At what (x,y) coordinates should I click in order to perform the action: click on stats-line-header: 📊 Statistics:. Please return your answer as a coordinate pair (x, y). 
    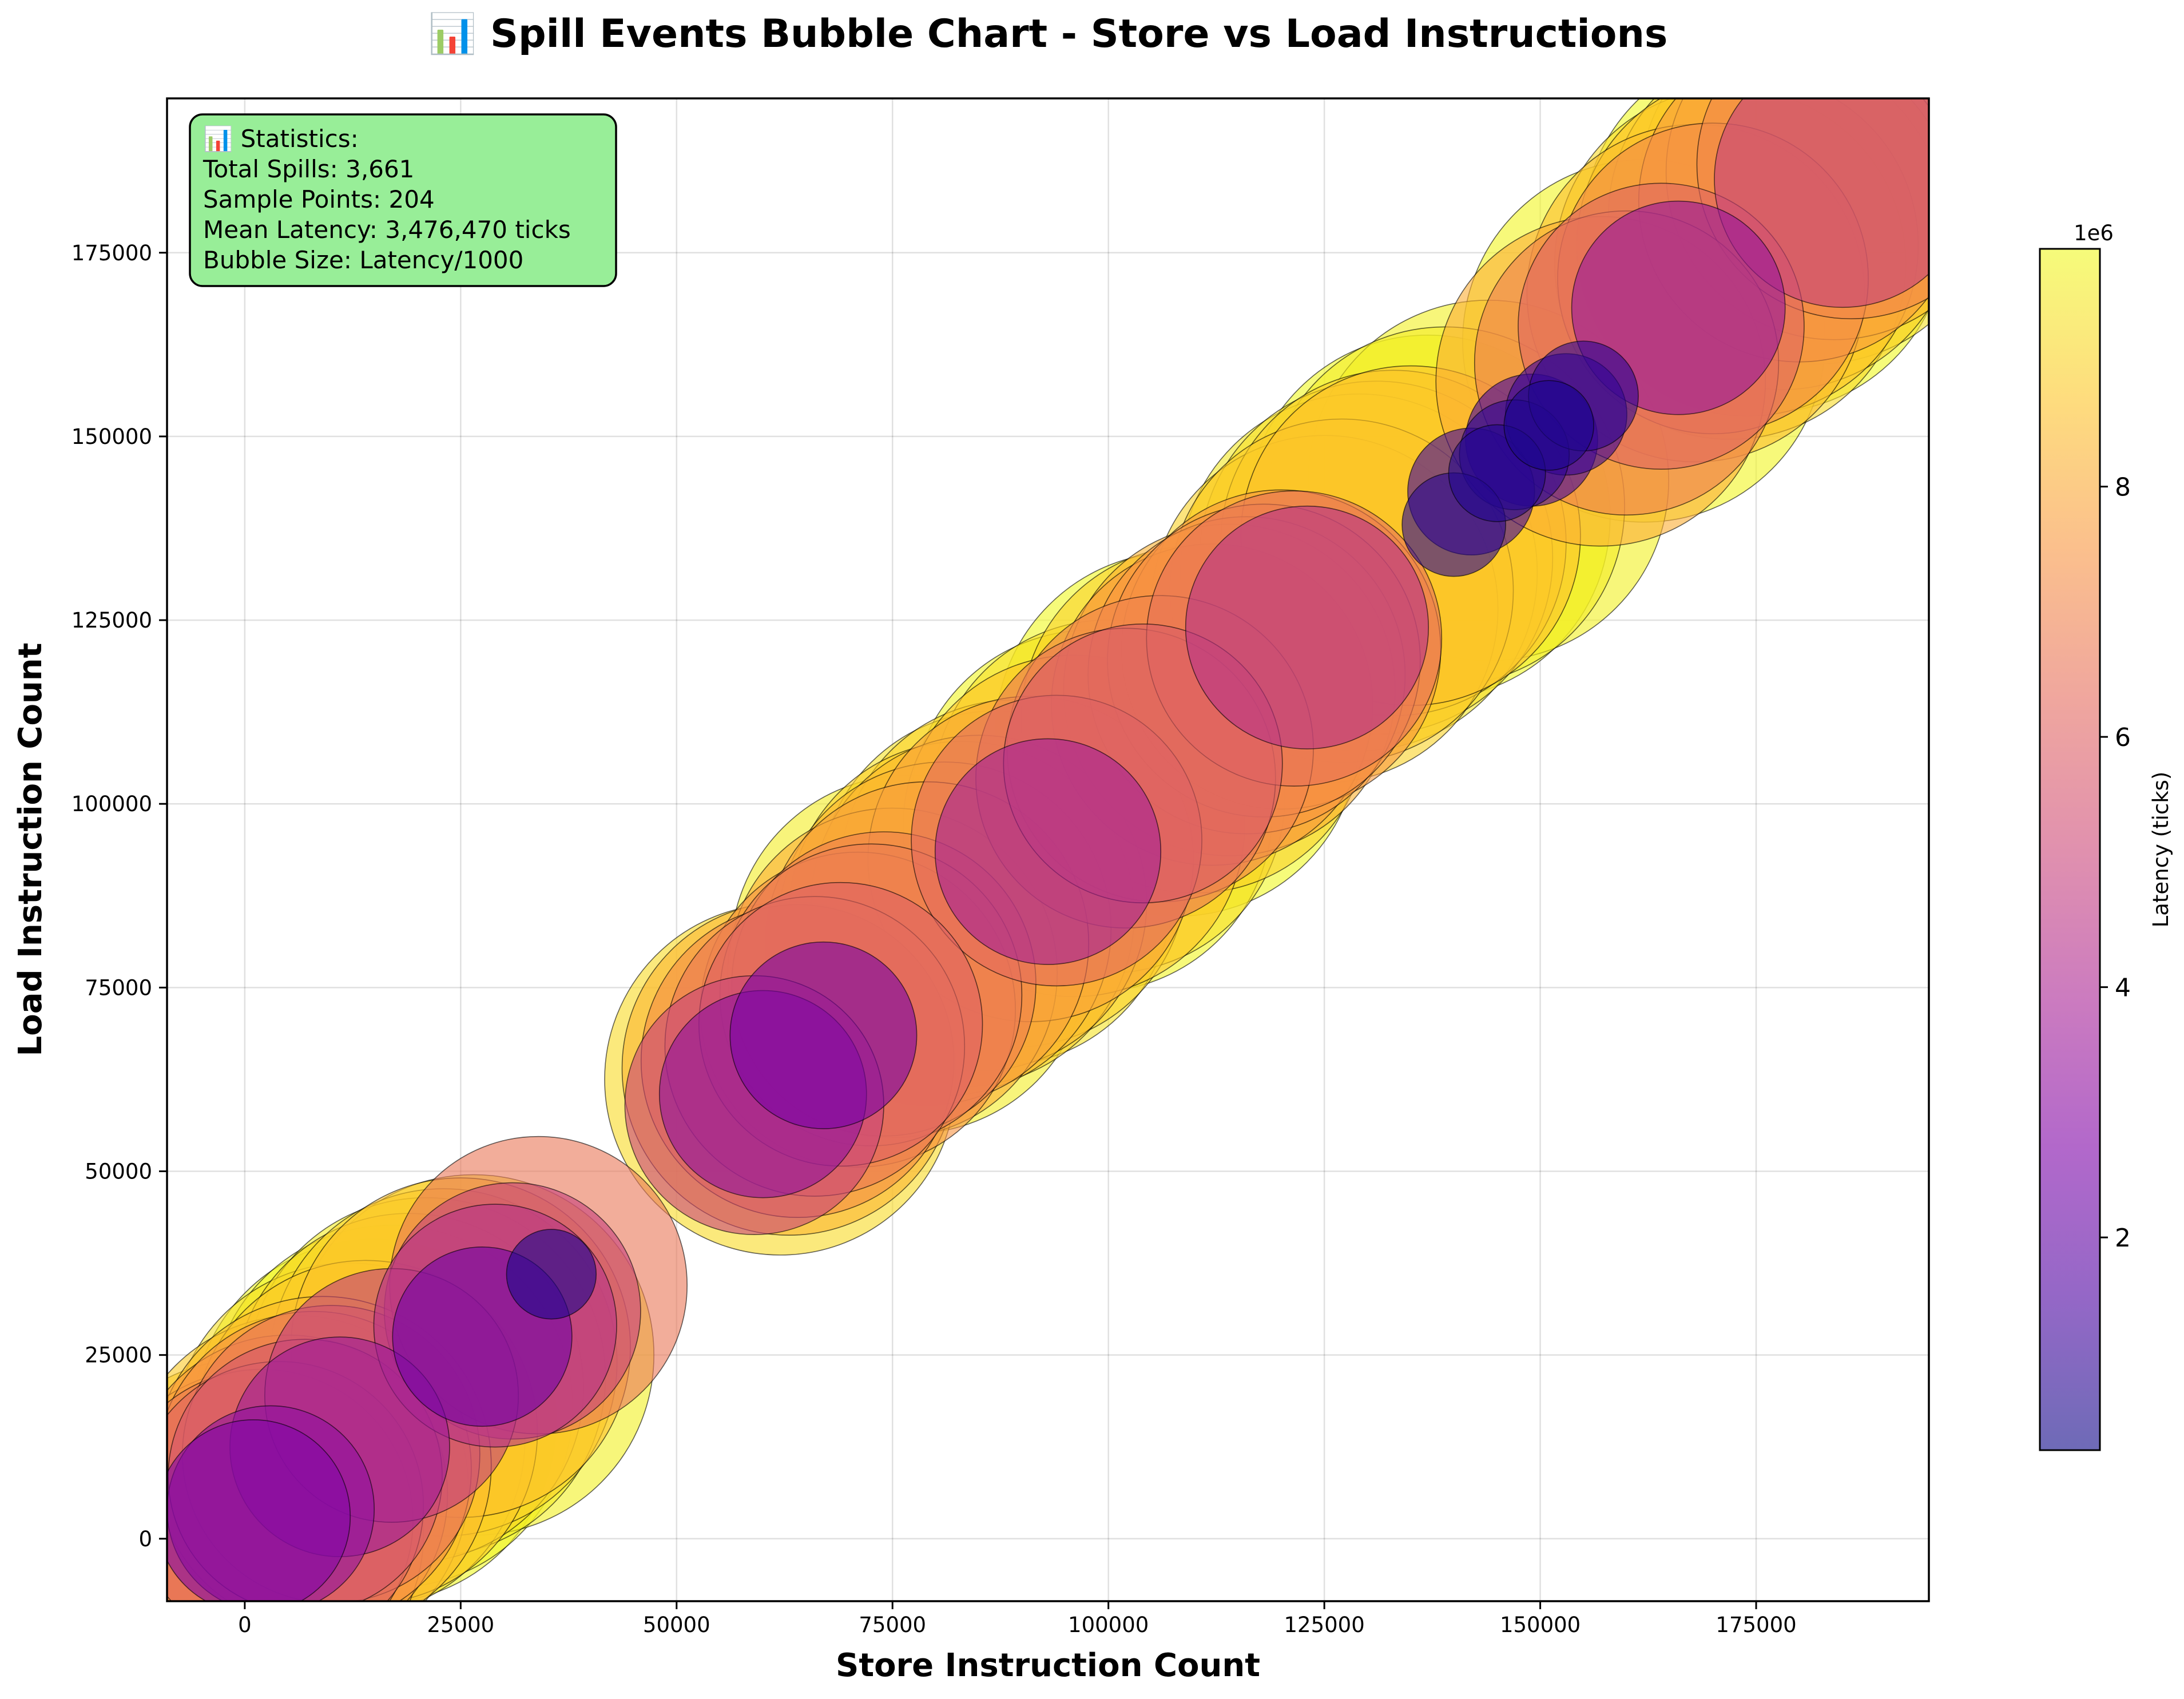
    Looking at the image, I should click on (281, 139).